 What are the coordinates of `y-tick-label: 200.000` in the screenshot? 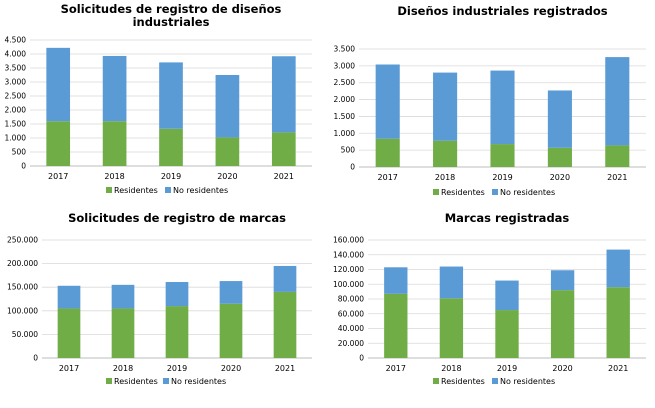 It's located at (22, 263).